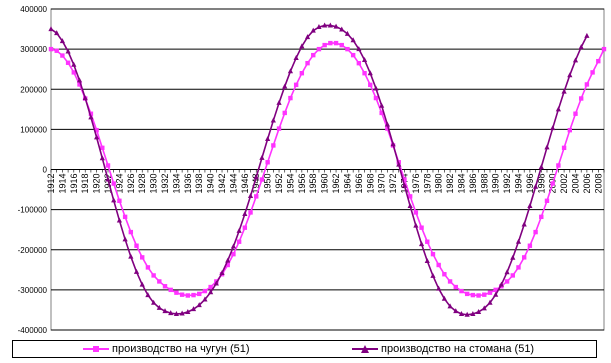  Describe the element at coordinates (461, 184) in the screenshot. I see `x-tick-label: 1984` at that location.